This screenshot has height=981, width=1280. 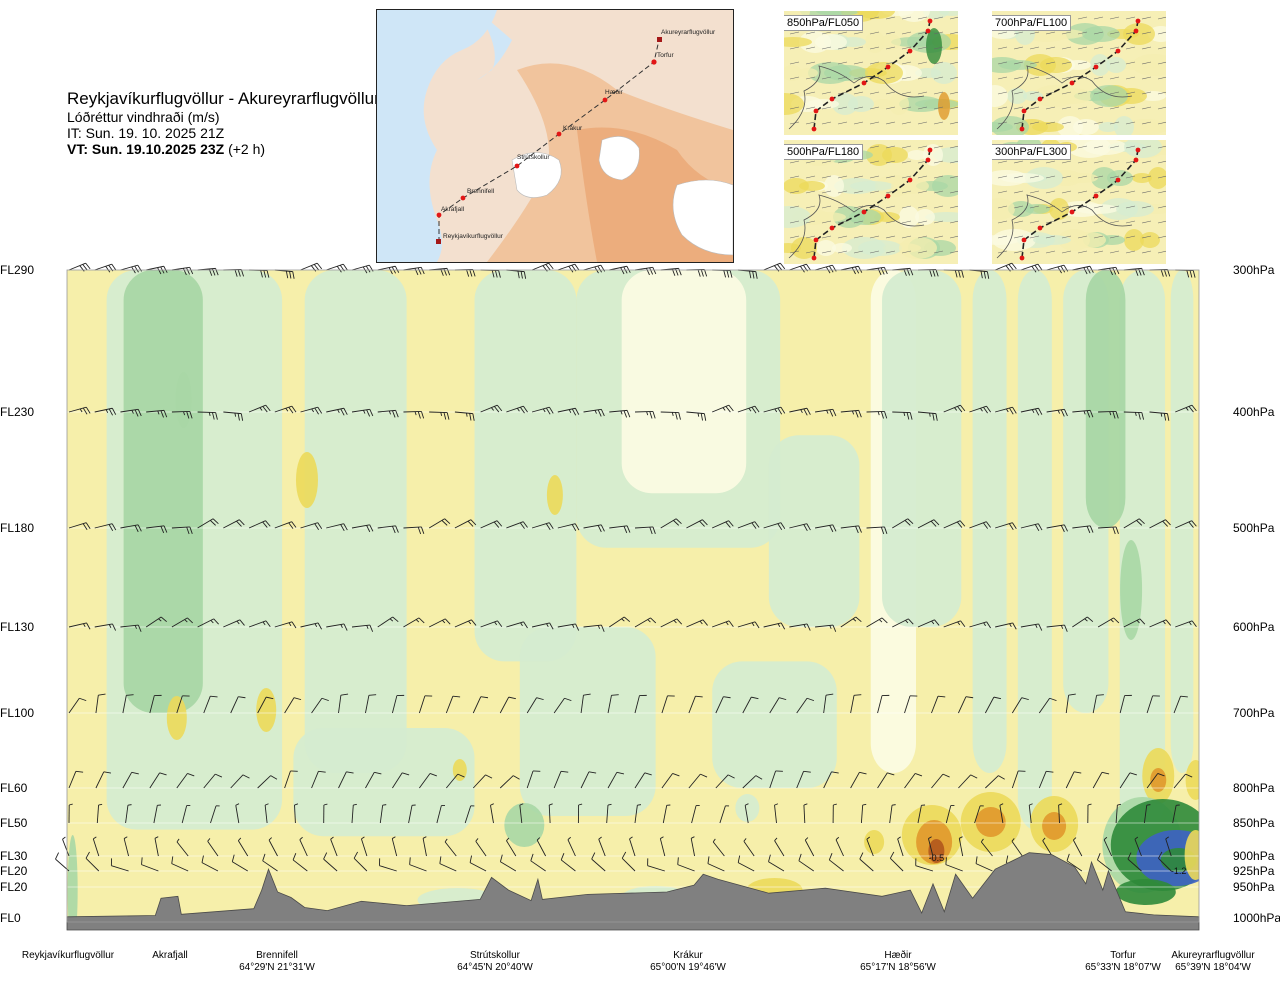 What do you see at coordinates (223, 149) in the screenshot?
I see `valid-time: VT: Sun. 19.10.2025 23Z (+2 h)` at bounding box center [223, 149].